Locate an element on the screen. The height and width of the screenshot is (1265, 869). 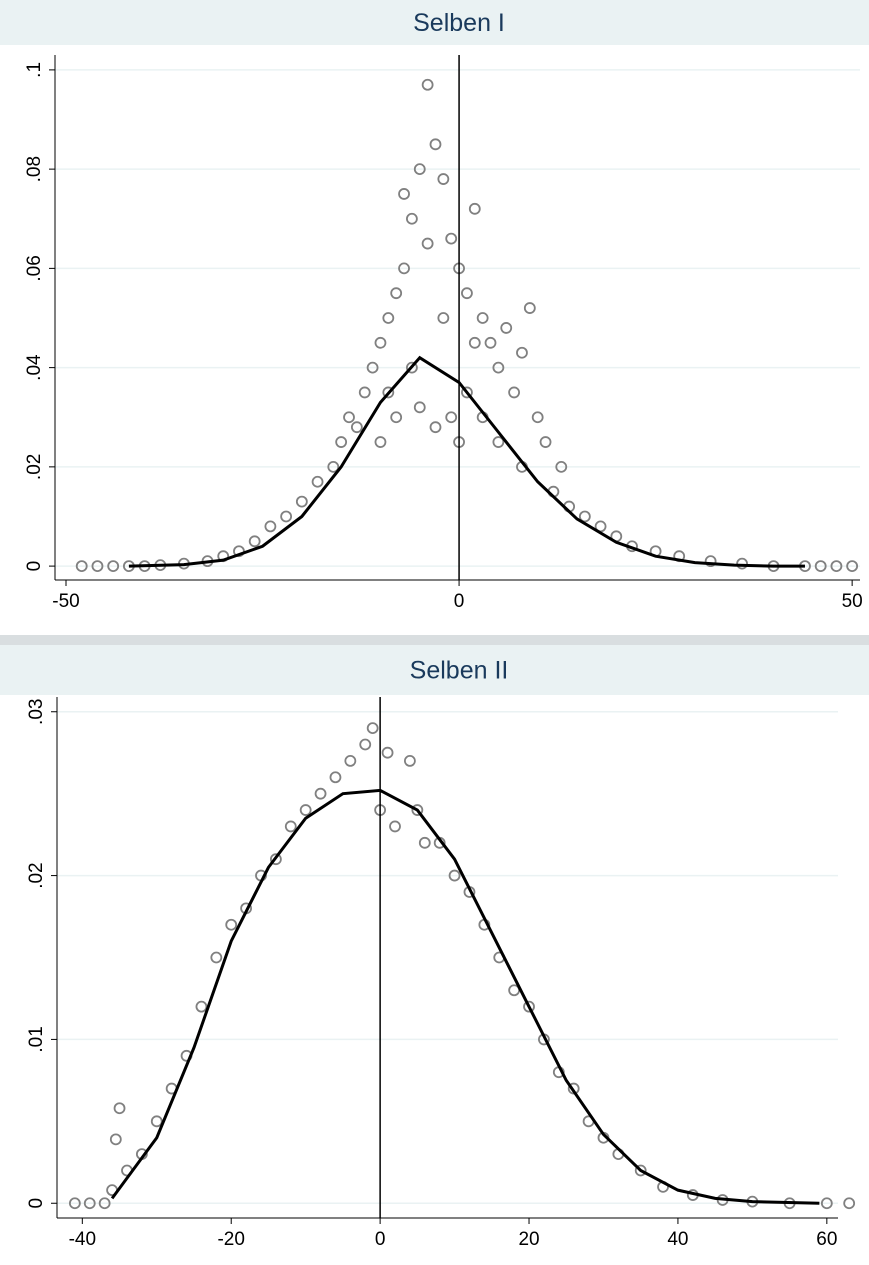
y-tick-label: .04 is located at coordinates (34, 367).